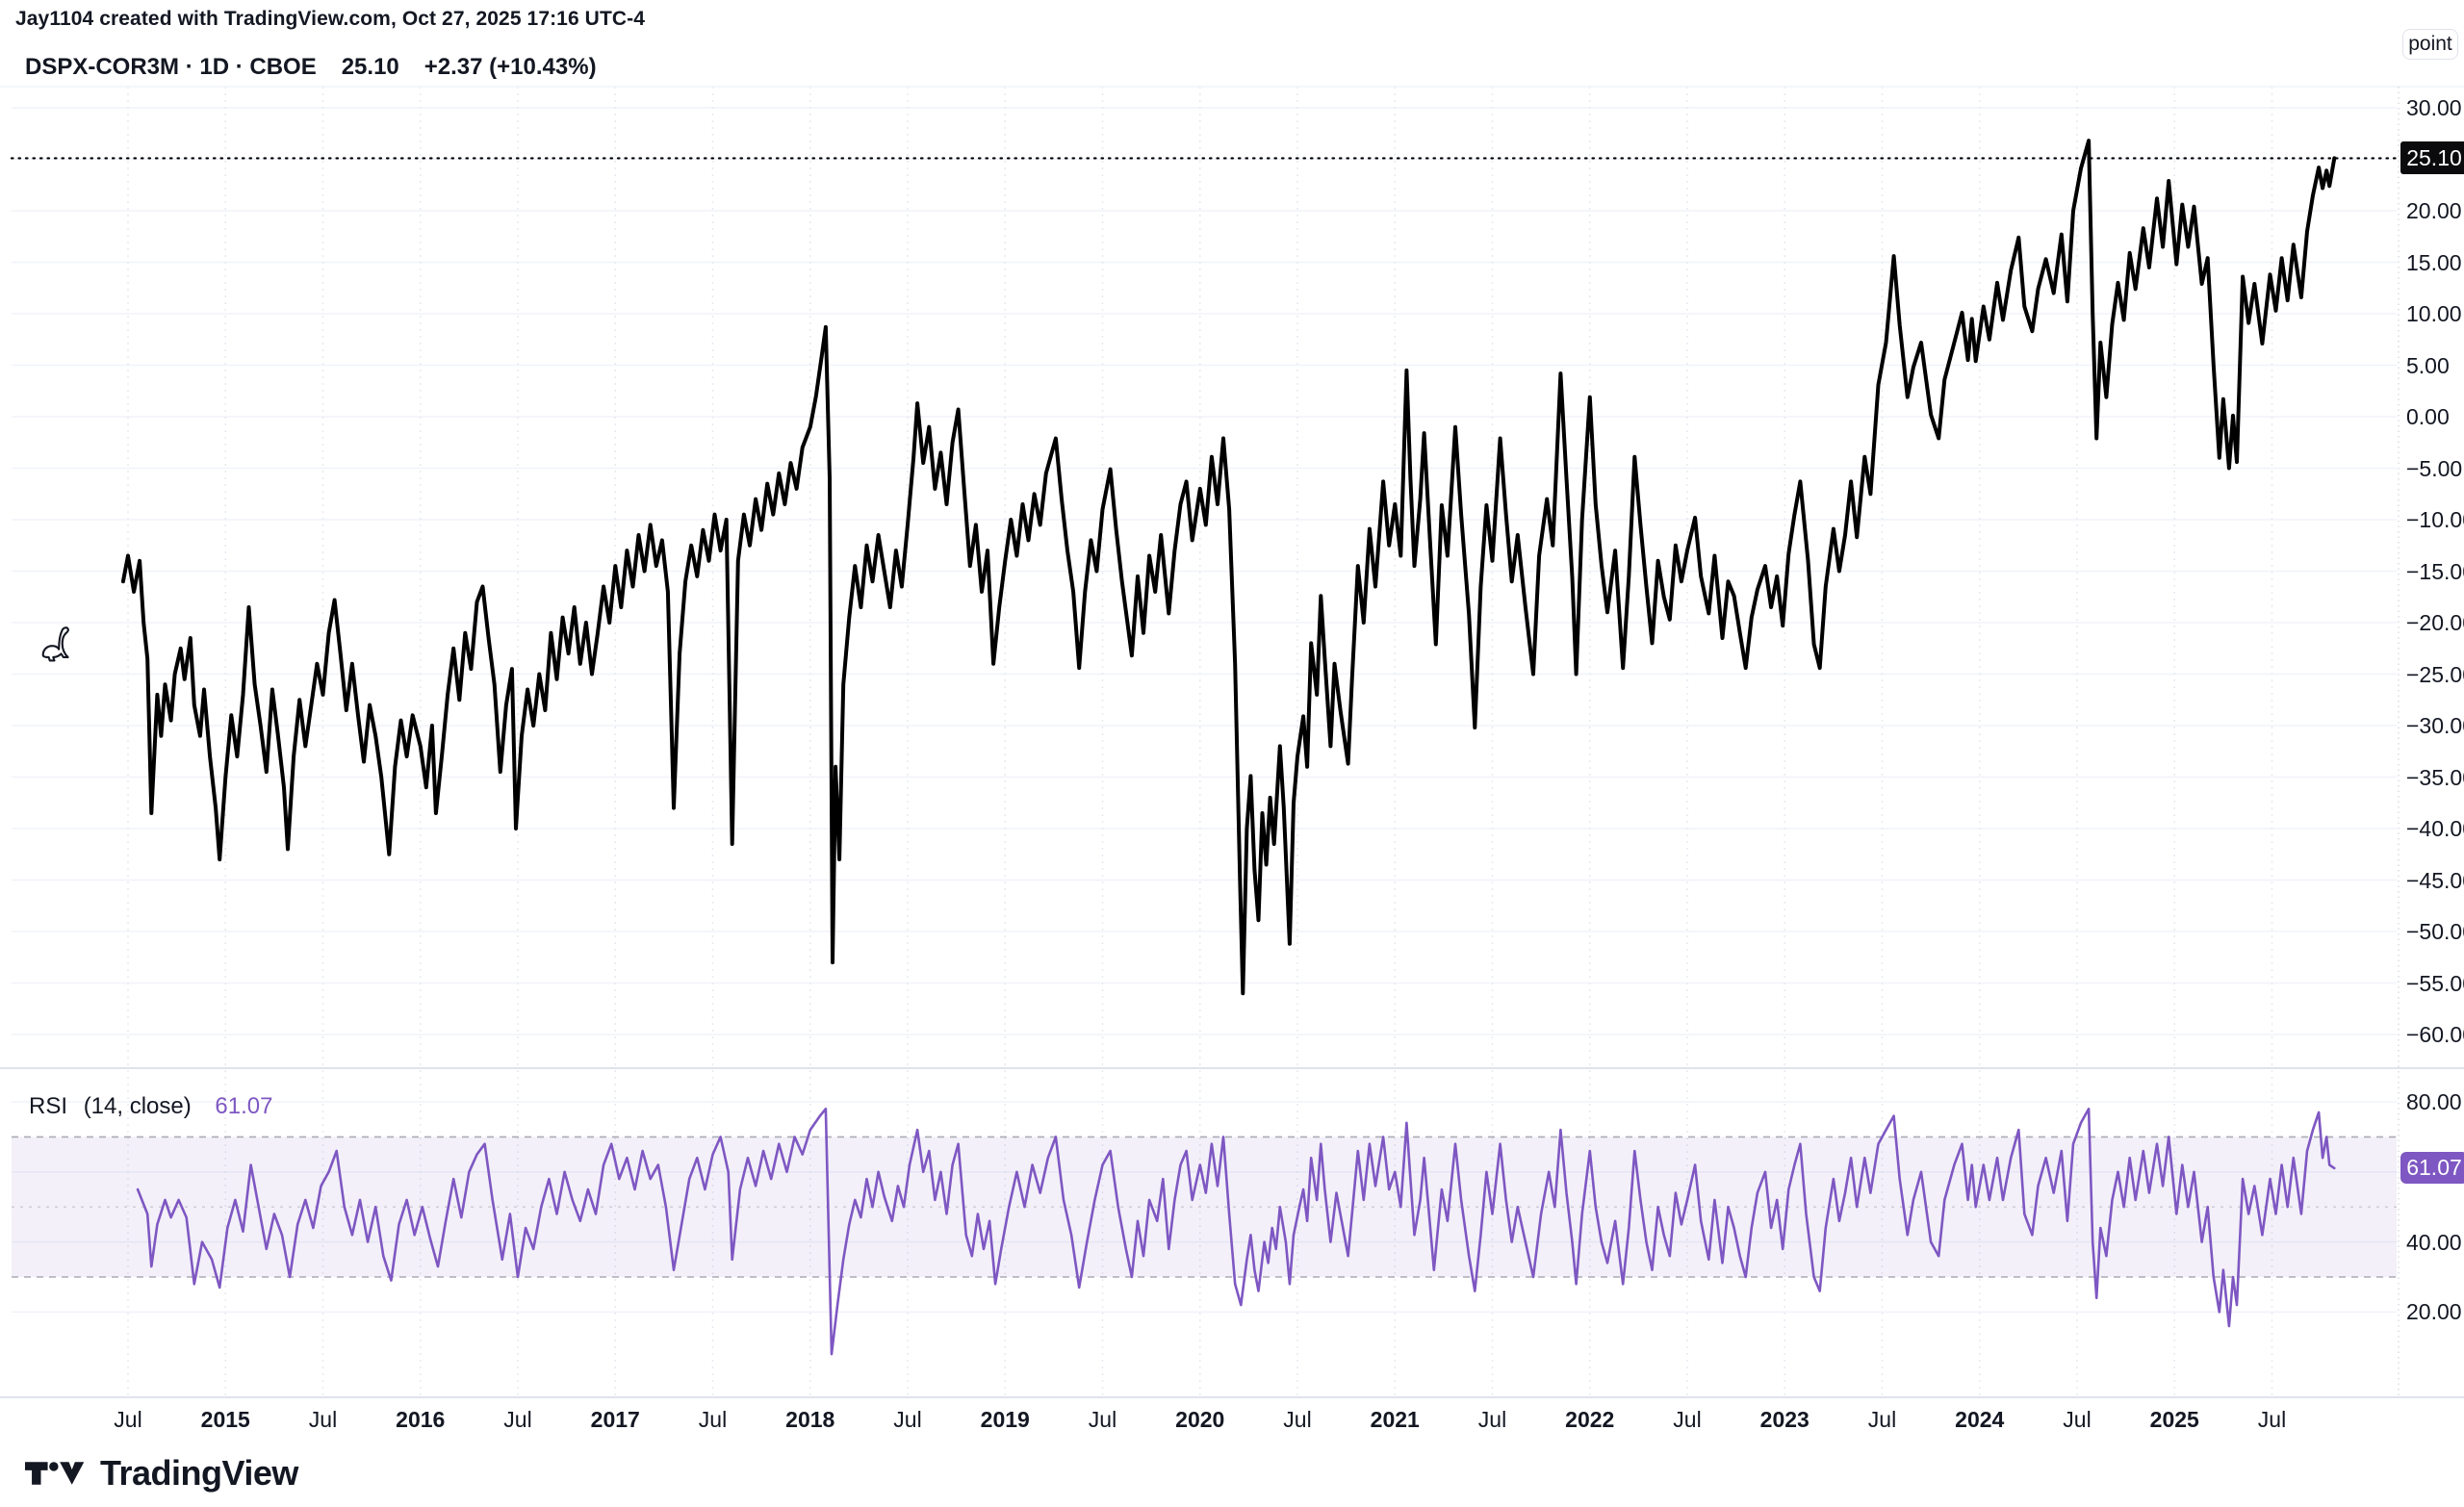  I want to click on rsi-tick-label: 40.00, so click(2434, 1242).